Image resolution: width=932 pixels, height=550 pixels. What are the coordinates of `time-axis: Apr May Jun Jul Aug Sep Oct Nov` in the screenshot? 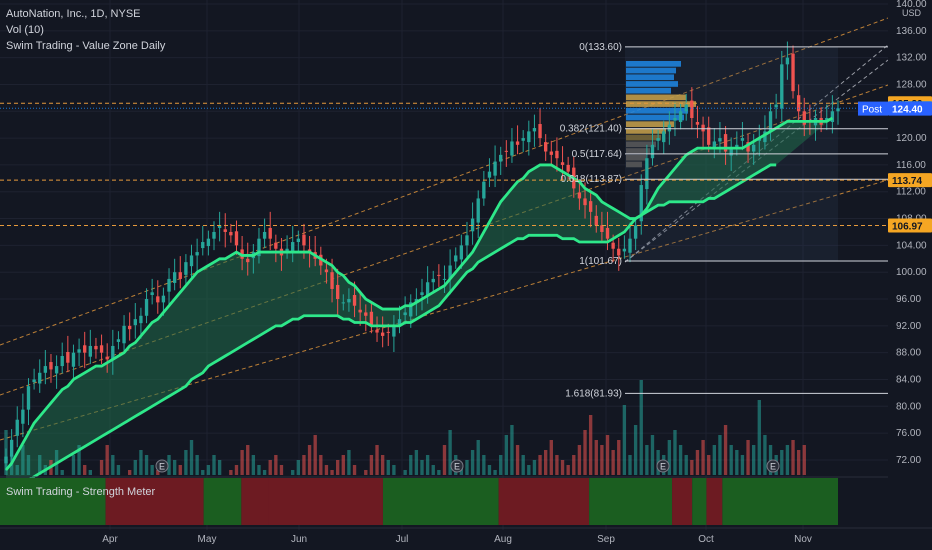 It's located at (466, 536).